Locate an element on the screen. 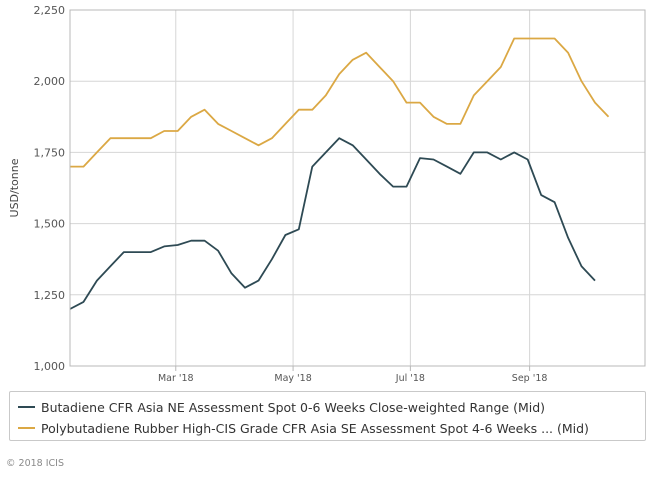 This screenshot has height=478, width=668. x-tick-label: May '18 is located at coordinates (292, 378).